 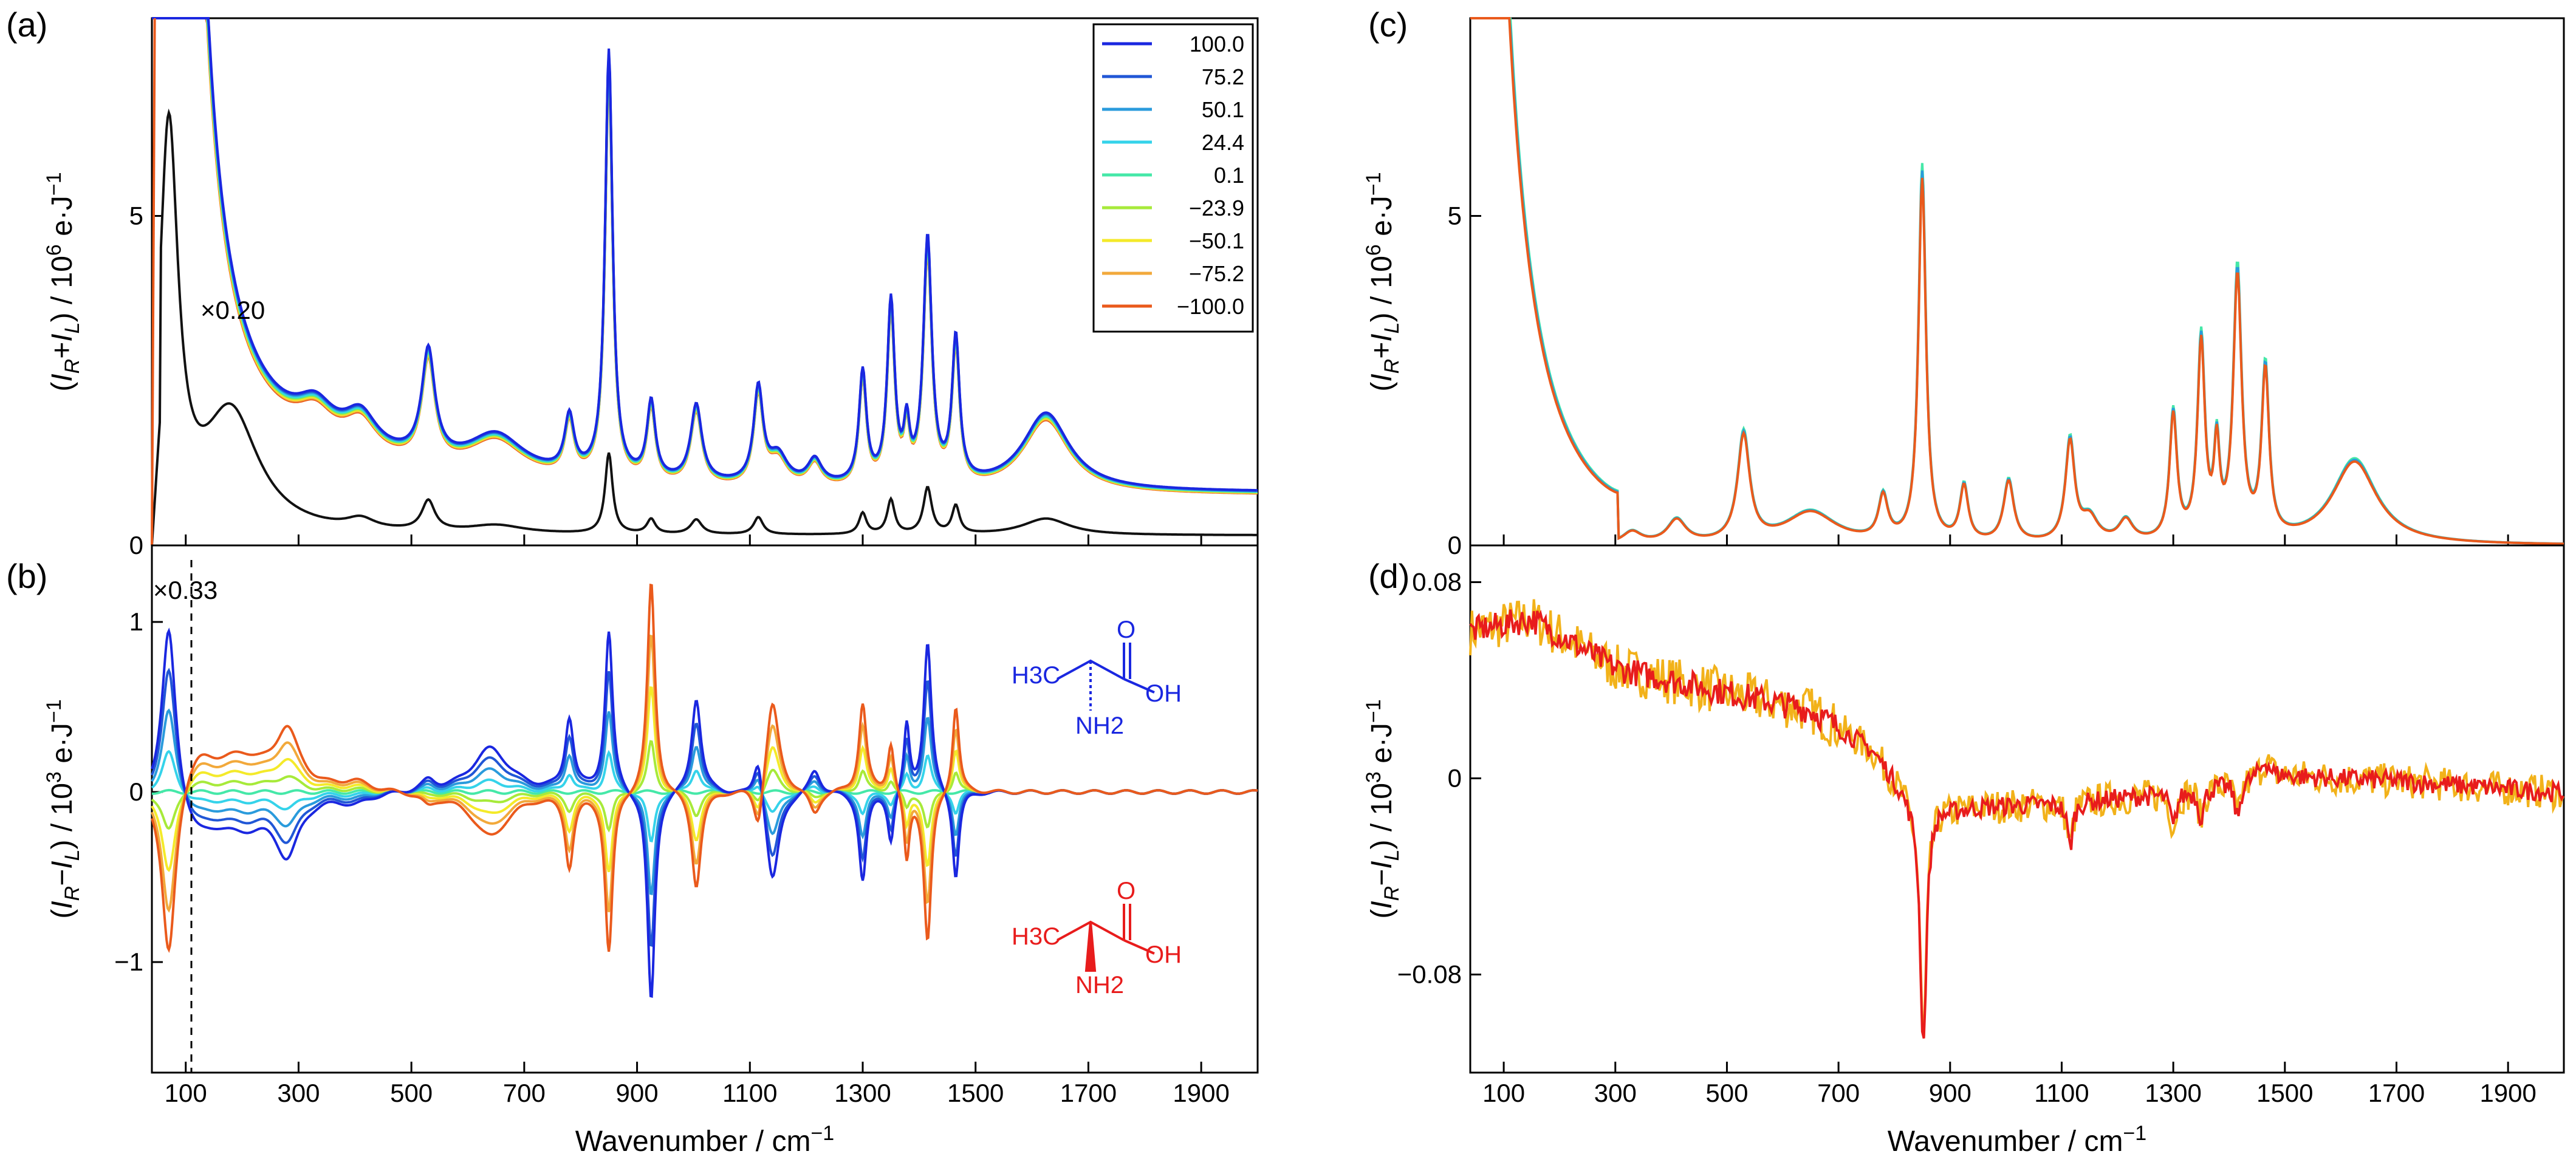 I want to click on panel-b-xlabel: Wavenumber / cm−1, so click(x=705, y=1140).